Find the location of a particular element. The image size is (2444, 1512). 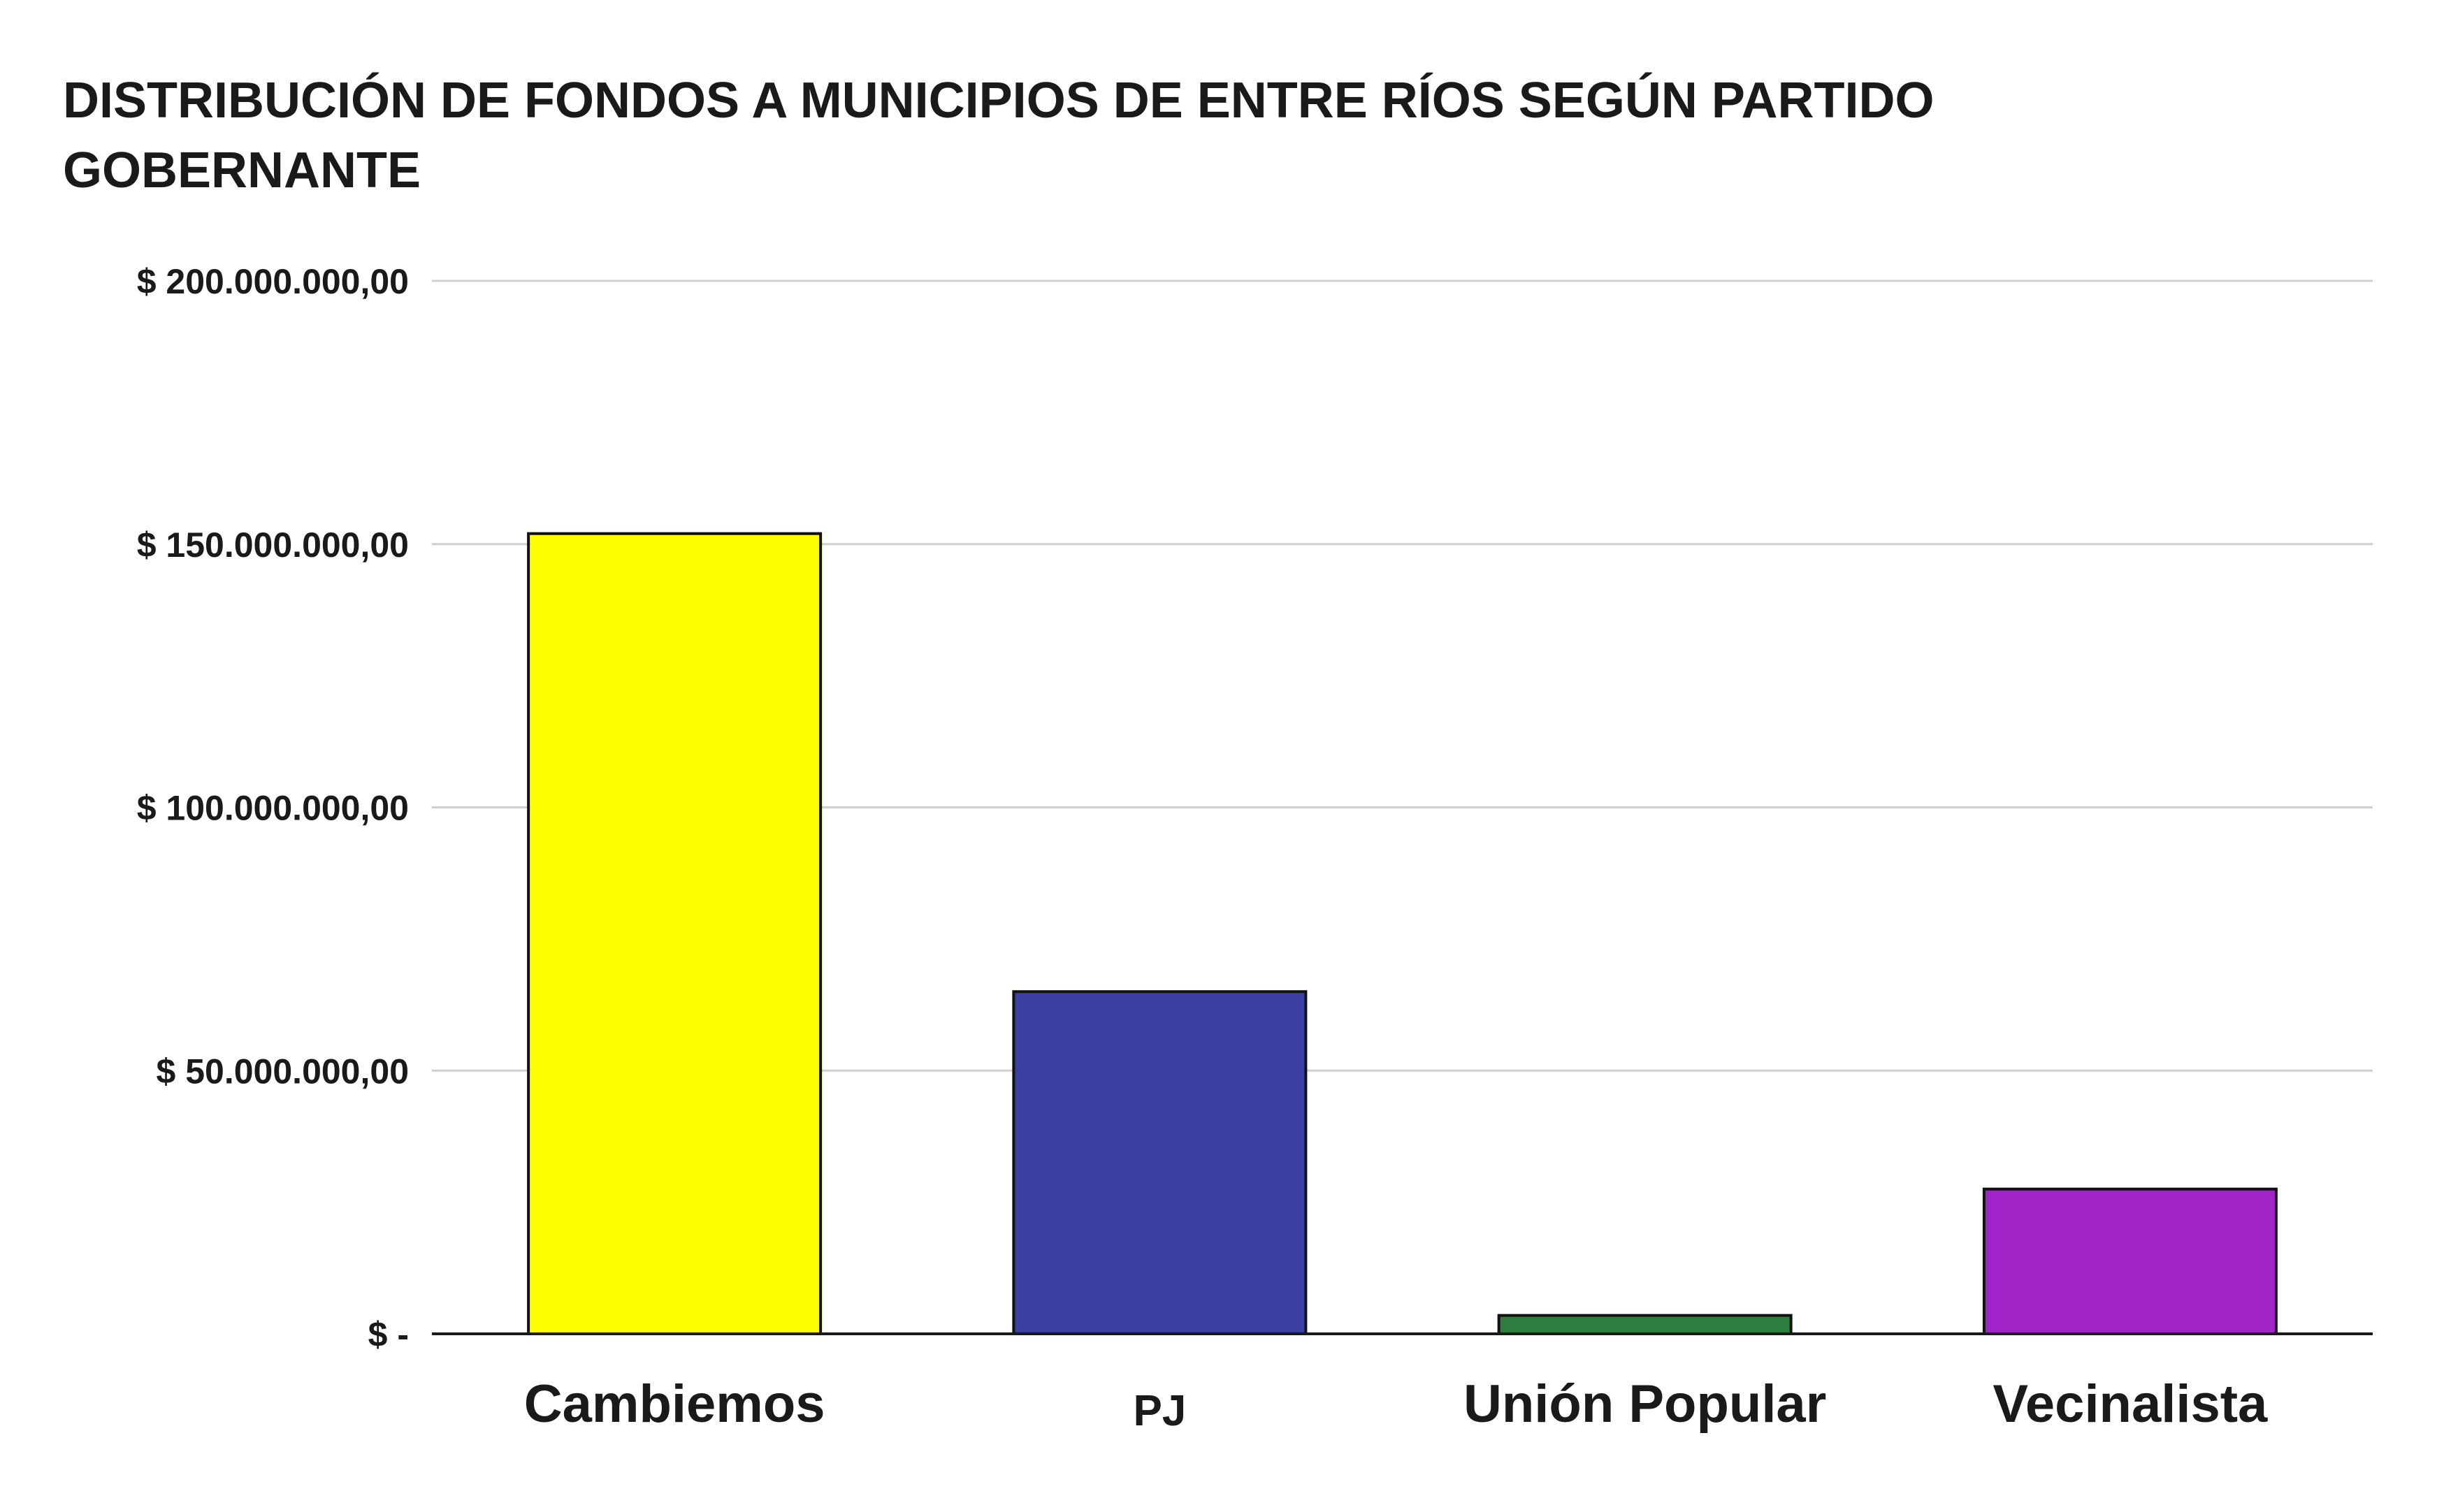

y-tick-label: $ 200.000.000,00 is located at coordinates (273, 281).